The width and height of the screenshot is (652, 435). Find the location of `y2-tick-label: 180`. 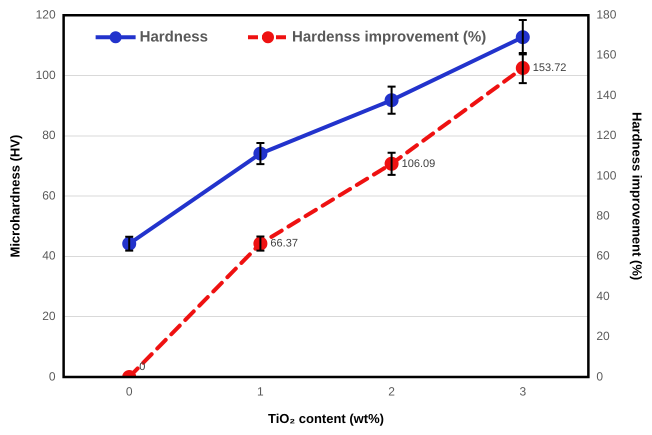

y2-tick-label: 180 is located at coordinates (606, 15).